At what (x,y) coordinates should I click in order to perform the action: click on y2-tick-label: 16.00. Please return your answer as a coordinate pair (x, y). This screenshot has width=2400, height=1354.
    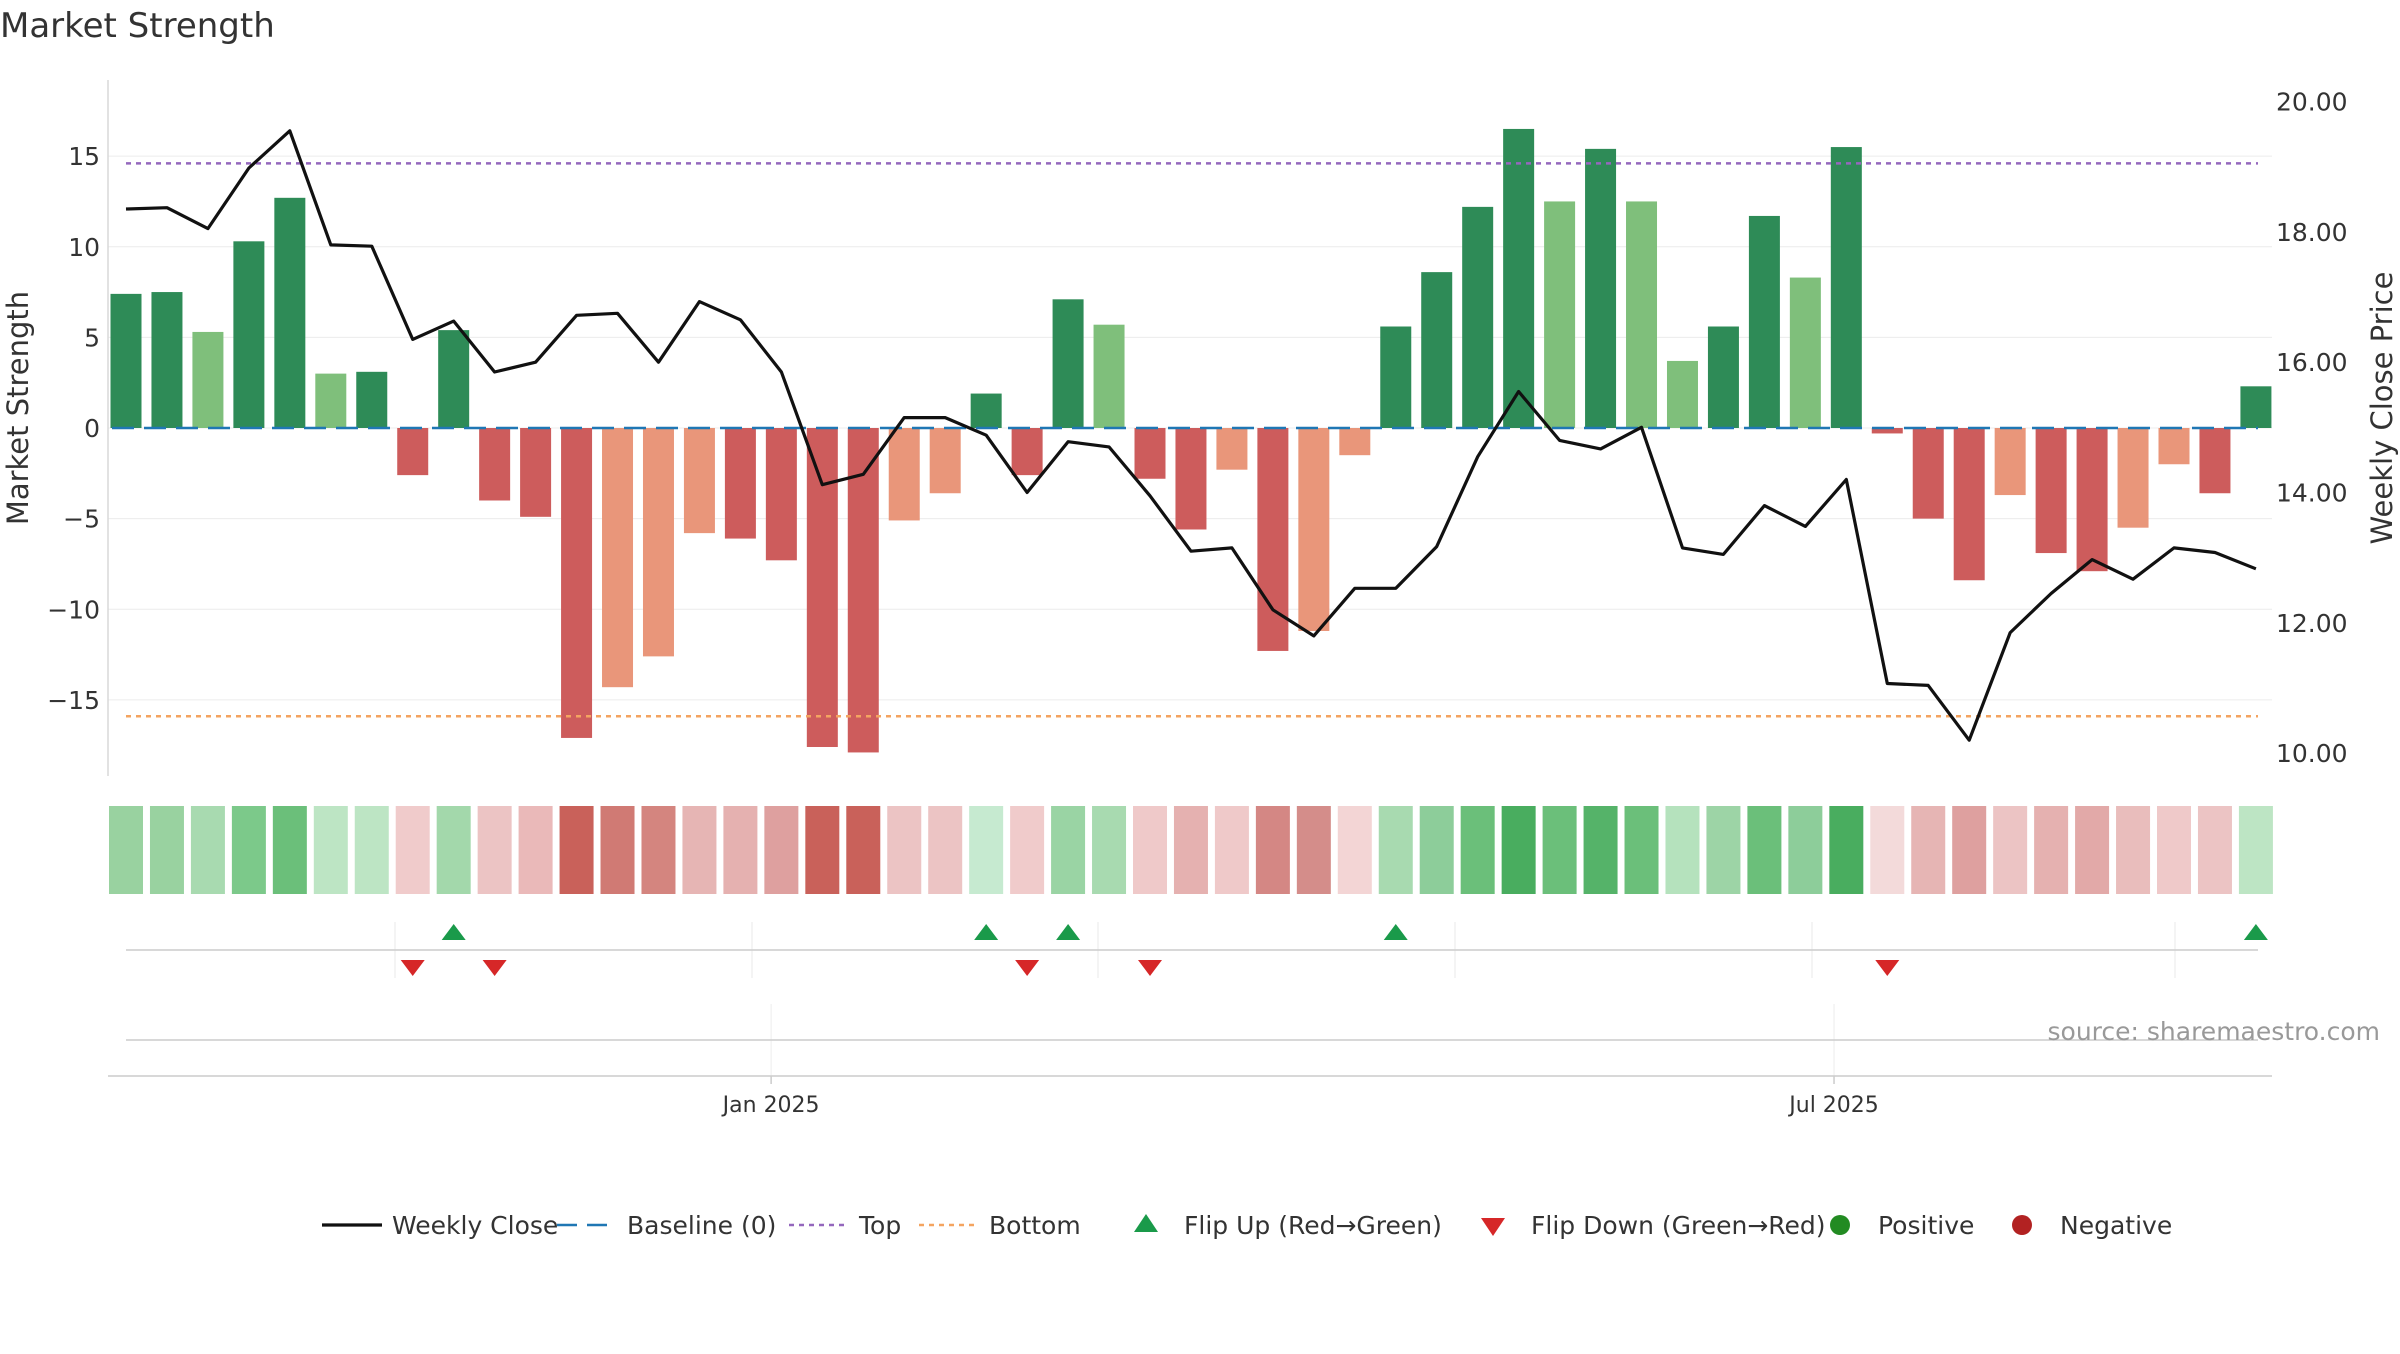
    Looking at the image, I should click on (2312, 362).